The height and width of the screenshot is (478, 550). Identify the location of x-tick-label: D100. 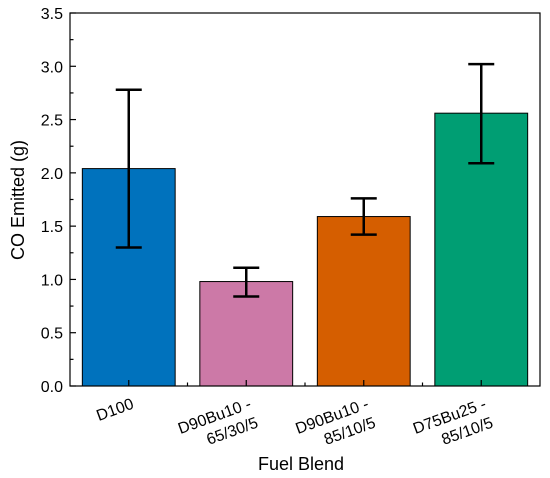
(115, 410).